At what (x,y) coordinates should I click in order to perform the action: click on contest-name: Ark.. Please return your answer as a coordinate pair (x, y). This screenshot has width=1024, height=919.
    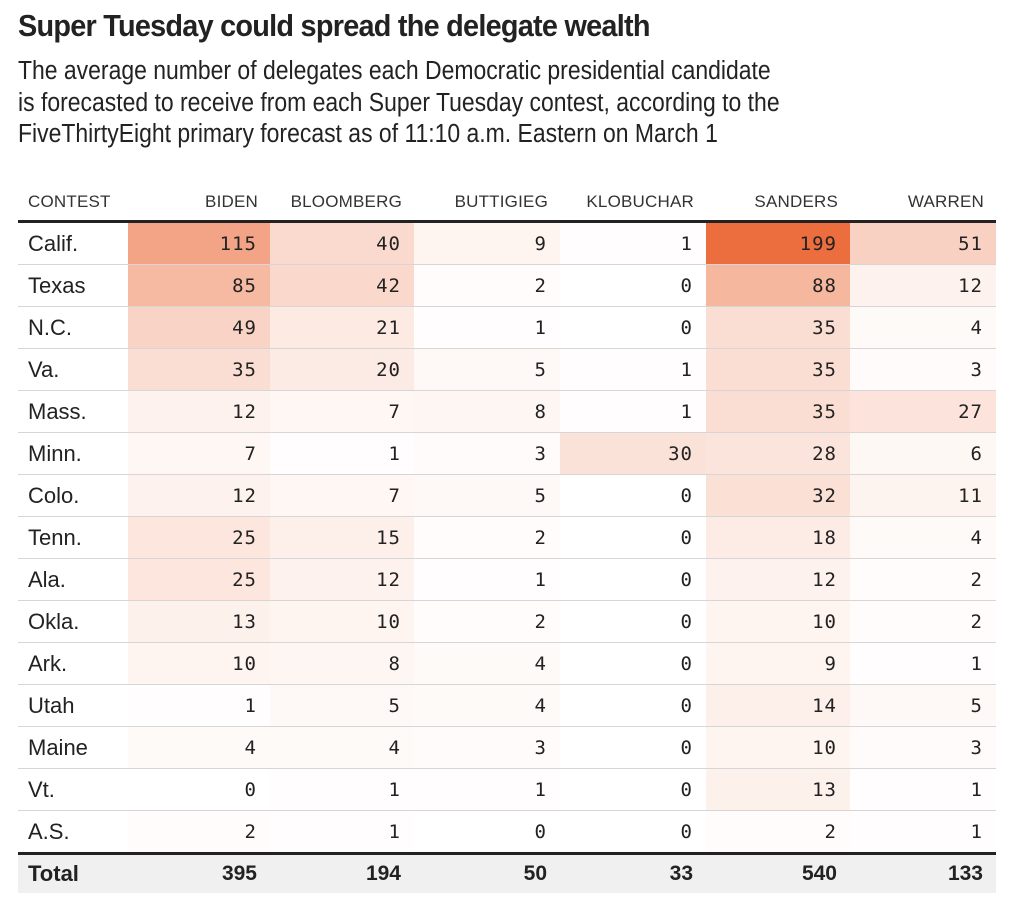
    Looking at the image, I should click on (73, 663).